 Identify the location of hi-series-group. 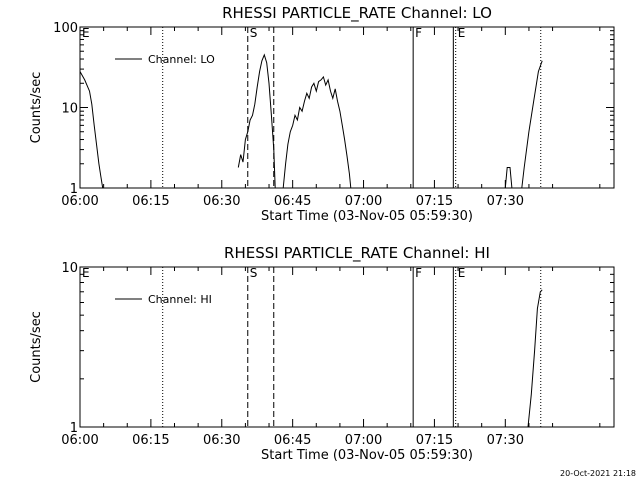
(535, 358).